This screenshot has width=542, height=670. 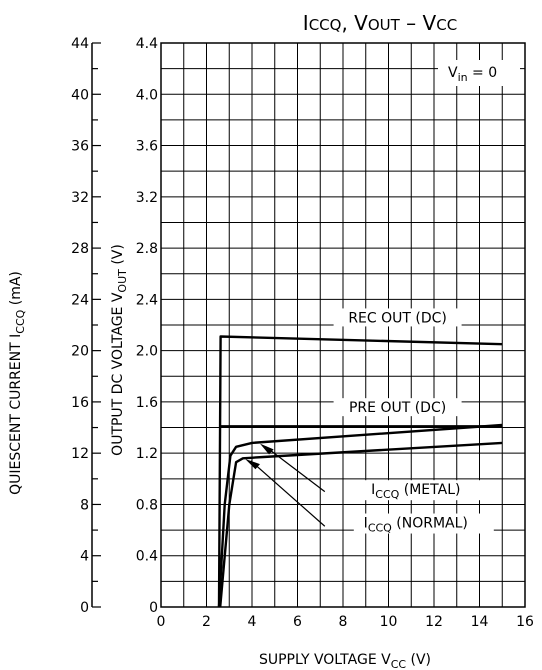 I want to click on left-y-tick-label: 4, so click(x=84, y=557).